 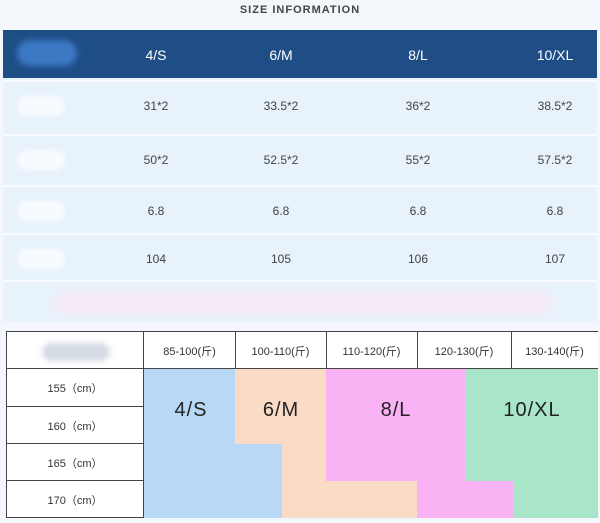 I want to click on header-size-m: 6/M, so click(x=281, y=55).